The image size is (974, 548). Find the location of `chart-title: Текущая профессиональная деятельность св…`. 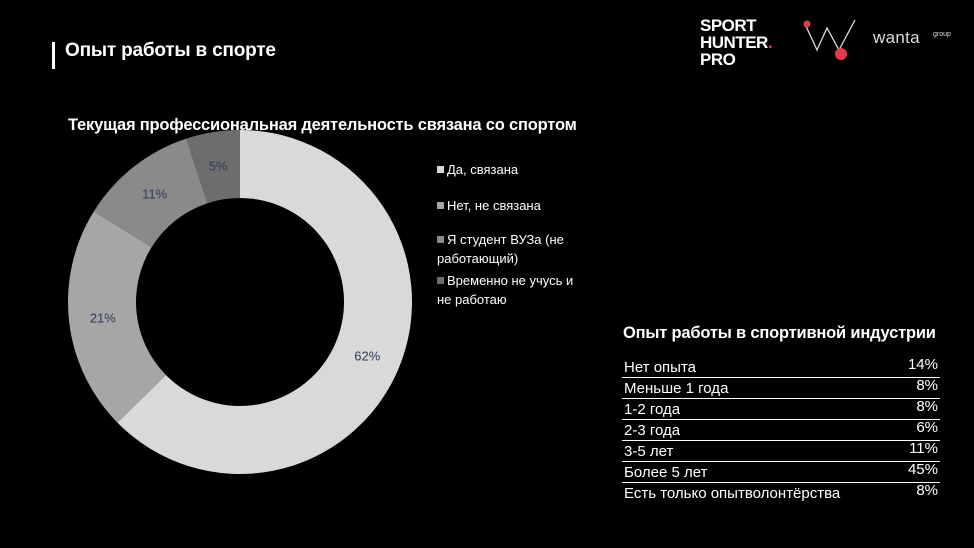

chart-title: Текущая профессиональная деятельность св… is located at coordinates (322, 125).